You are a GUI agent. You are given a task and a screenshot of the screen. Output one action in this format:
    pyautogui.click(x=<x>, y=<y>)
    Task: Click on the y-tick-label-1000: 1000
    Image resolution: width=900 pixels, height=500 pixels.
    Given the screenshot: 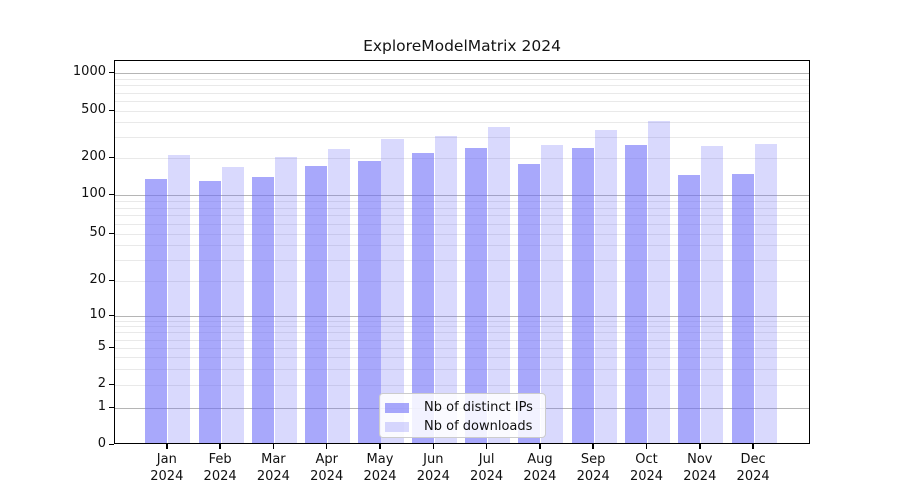 What is the action you would take?
    pyautogui.click(x=89, y=71)
    